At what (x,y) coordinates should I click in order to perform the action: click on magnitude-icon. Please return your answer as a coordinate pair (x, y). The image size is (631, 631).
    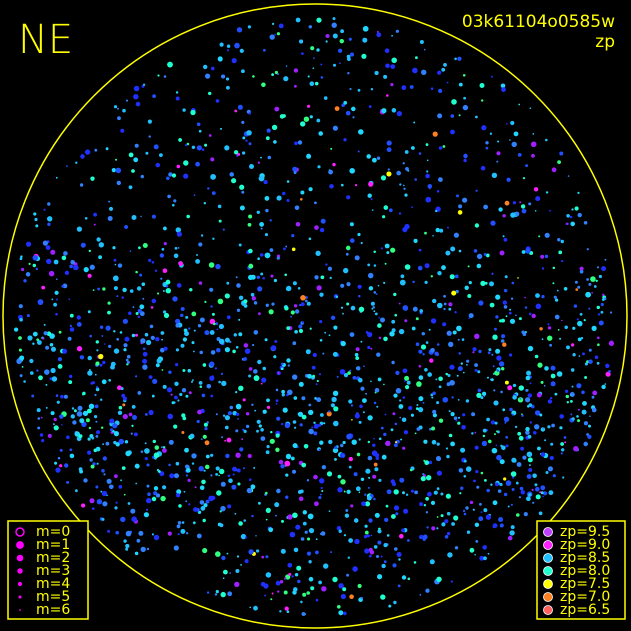
    Looking at the image, I should click on (20, 571).